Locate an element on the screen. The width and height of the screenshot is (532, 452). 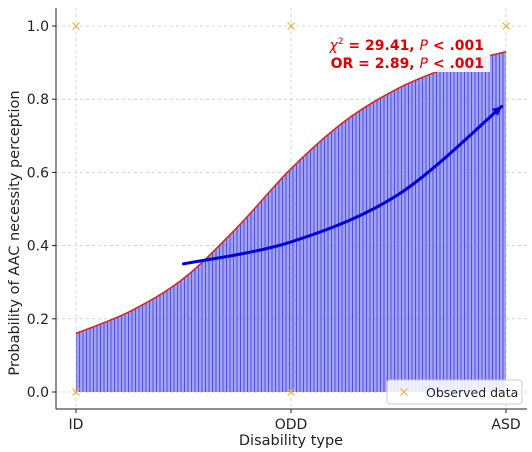
trend-arrow-head is located at coordinates (496, 111).